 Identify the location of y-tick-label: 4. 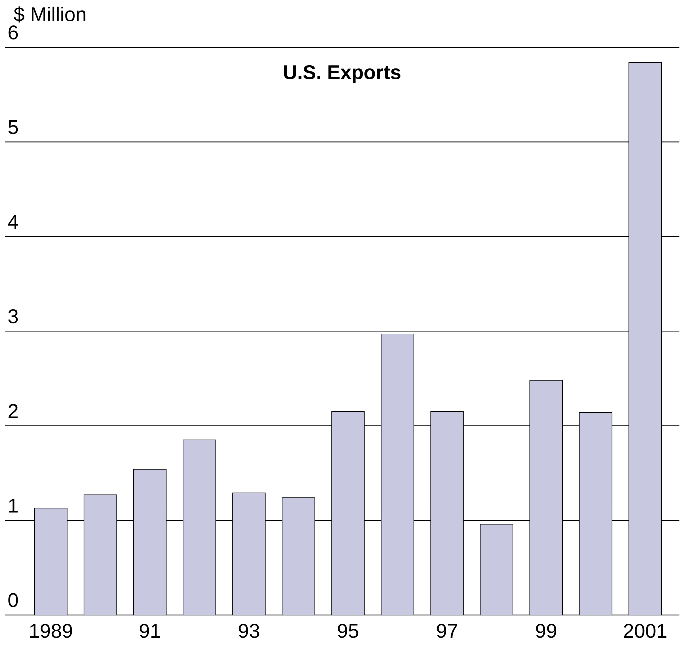
(13, 222).